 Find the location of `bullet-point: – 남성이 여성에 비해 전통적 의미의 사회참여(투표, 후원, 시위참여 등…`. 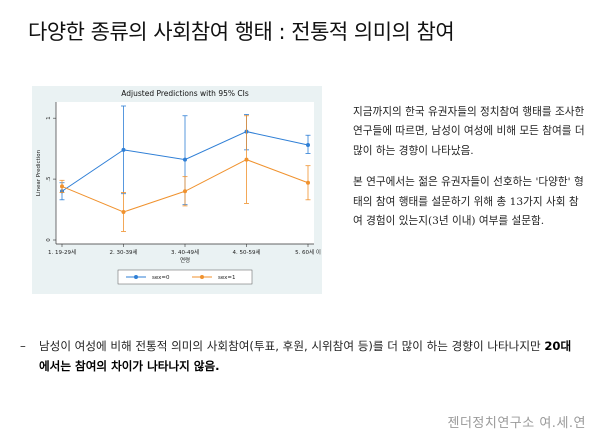

bullet-point: – 남성이 여성에 비해 전통적 의미의 사회참여(투표, 후원, 시위참여 등… is located at coordinates (300, 356).